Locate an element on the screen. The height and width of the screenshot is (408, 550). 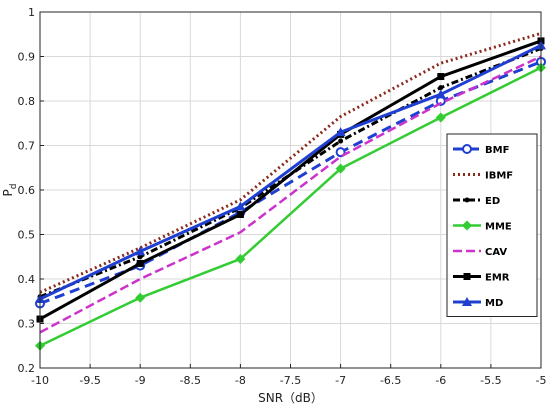
y-tick-label: 1 is located at coordinates (31, 12).